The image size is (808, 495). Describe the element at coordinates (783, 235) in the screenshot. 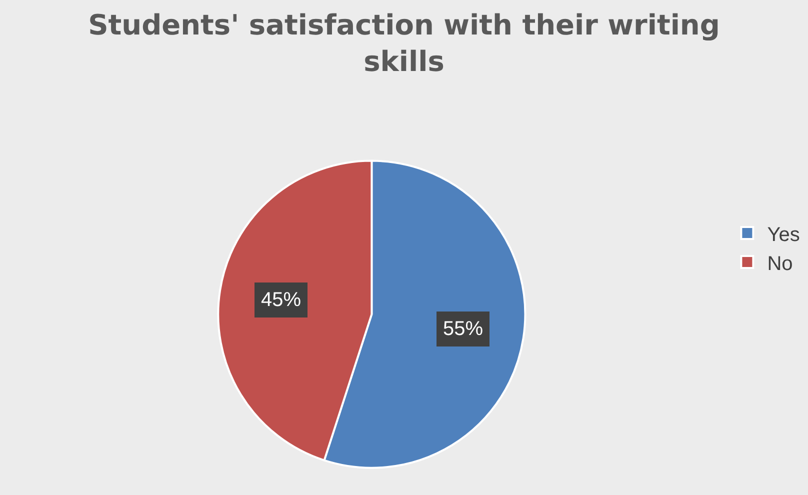

I see `legend-label: Yes` at that location.